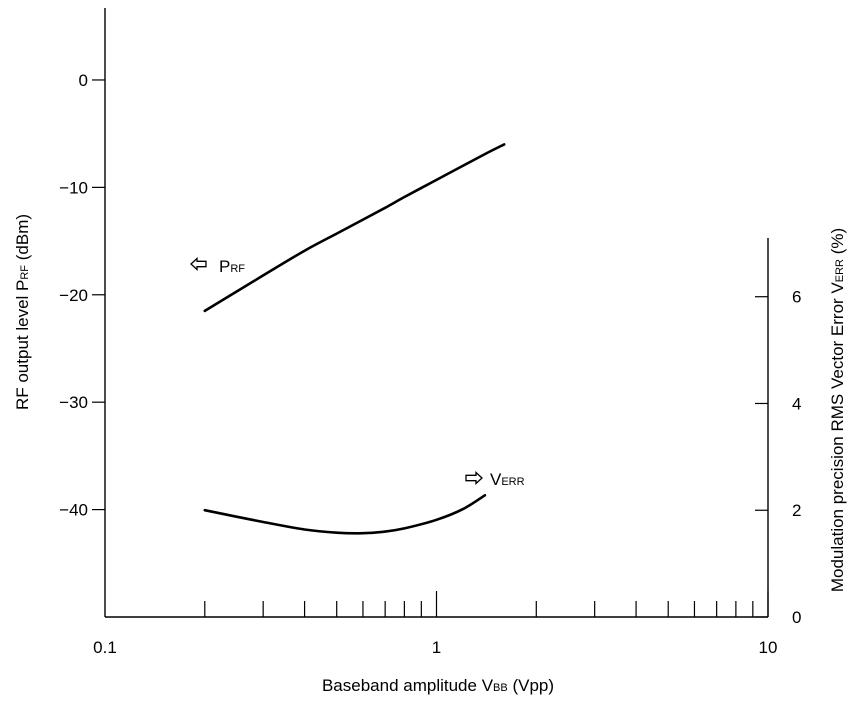 Image resolution: width=849 pixels, height=702 pixels. Describe the element at coordinates (796, 617) in the screenshot. I see `right-y-tick-label: 0` at that location.